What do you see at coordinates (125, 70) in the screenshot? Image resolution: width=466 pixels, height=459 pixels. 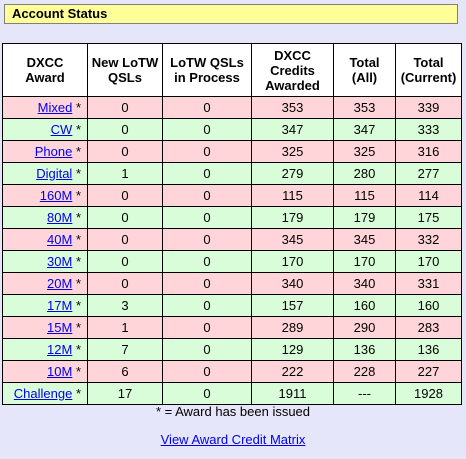 I see `col-header-new-lotw: New LoTW QSLs` at bounding box center [125, 70].